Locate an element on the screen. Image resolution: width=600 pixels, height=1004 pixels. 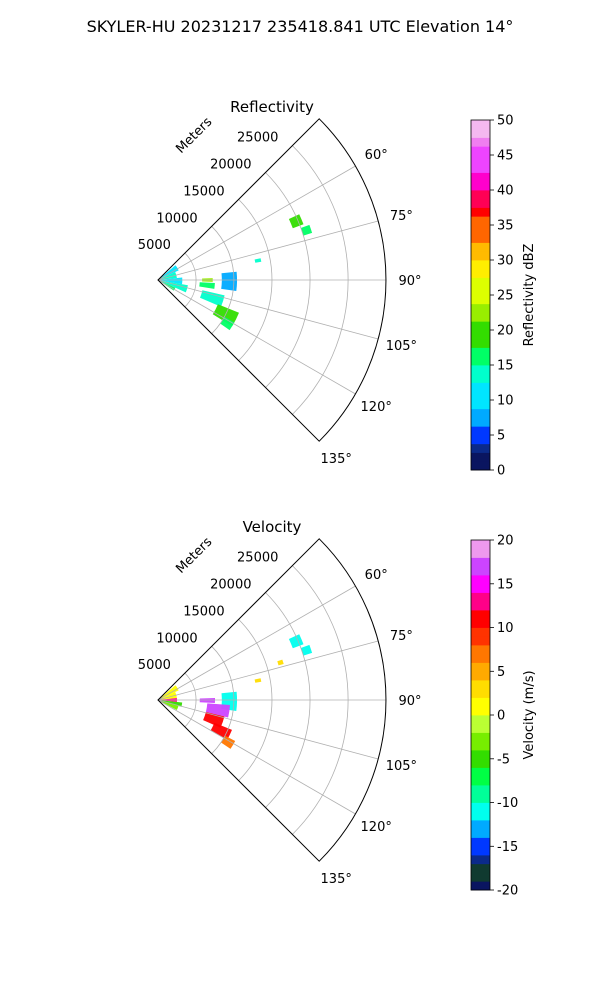
colorbar-tick-label: 10 is located at coordinates (505, 401).